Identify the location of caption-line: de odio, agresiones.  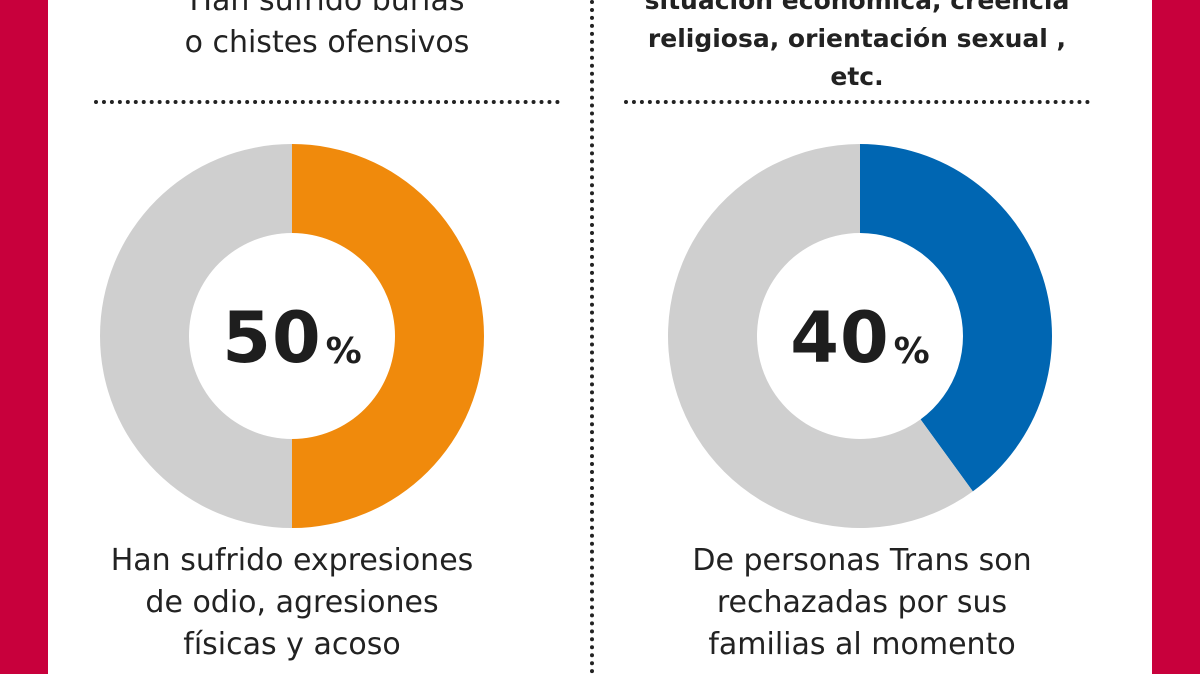
(292, 602).